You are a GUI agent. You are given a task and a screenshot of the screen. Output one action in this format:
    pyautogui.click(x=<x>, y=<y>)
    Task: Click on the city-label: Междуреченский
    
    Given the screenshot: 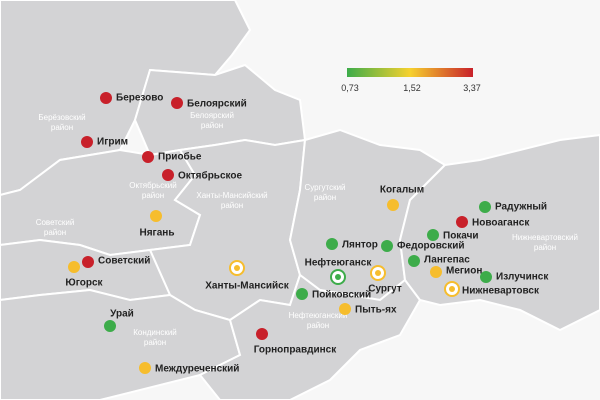 What is the action you would take?
    pyautogui.click(x=197, y=369)
    